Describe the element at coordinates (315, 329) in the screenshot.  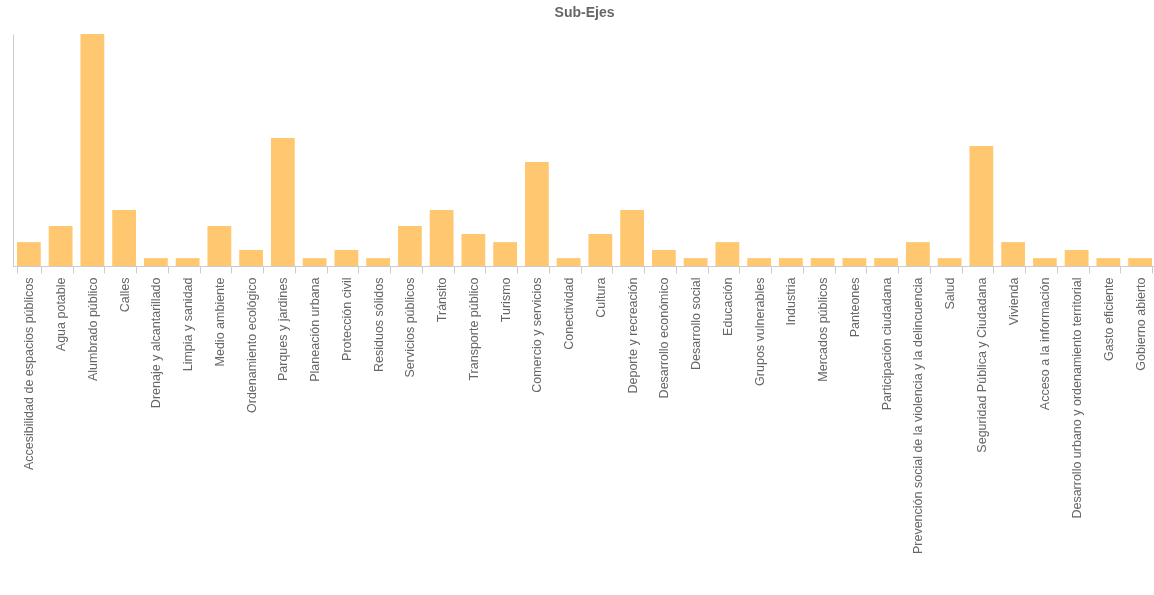
I see `x-tick-label: Planeación urbana` at that location.